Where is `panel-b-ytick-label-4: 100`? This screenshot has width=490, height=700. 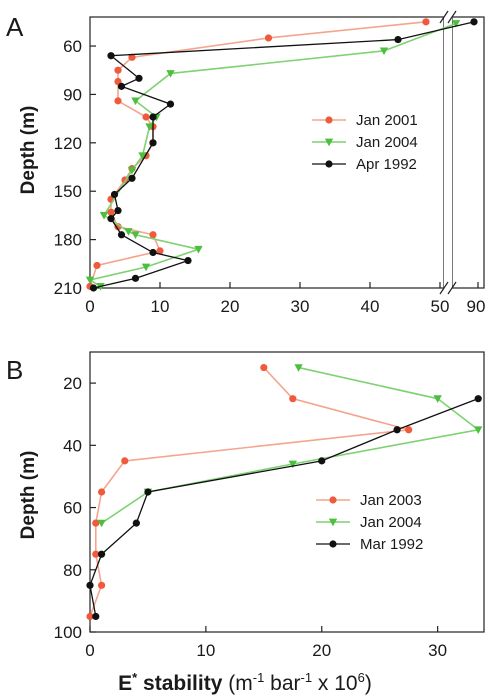 panel-b-ytick-label-4: 100 is located at coordinates (68, 632).